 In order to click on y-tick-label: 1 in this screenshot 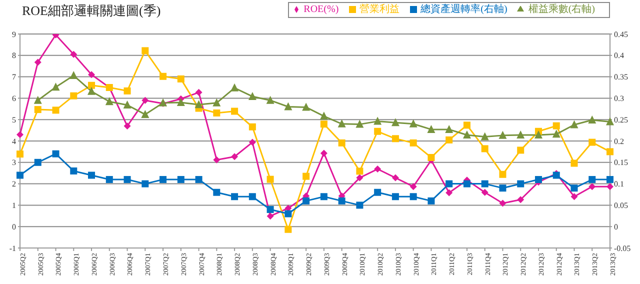, I will do `click(14, 205)`.